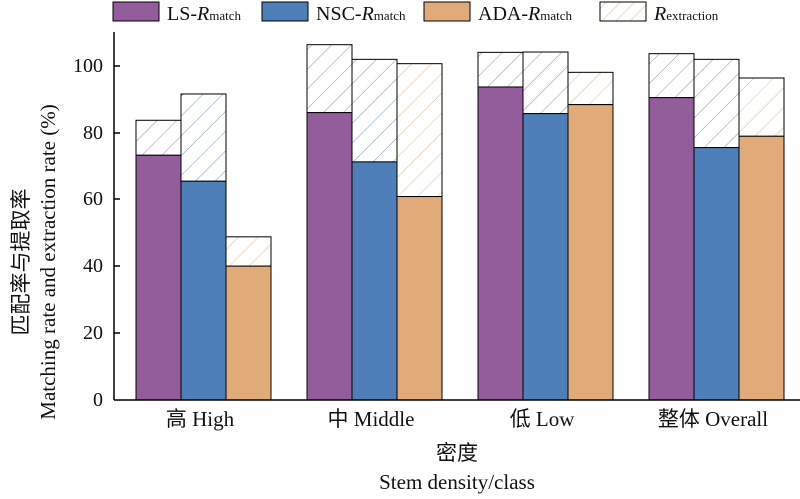  I want to click on y-tick-label: 60, so click(93, 199).